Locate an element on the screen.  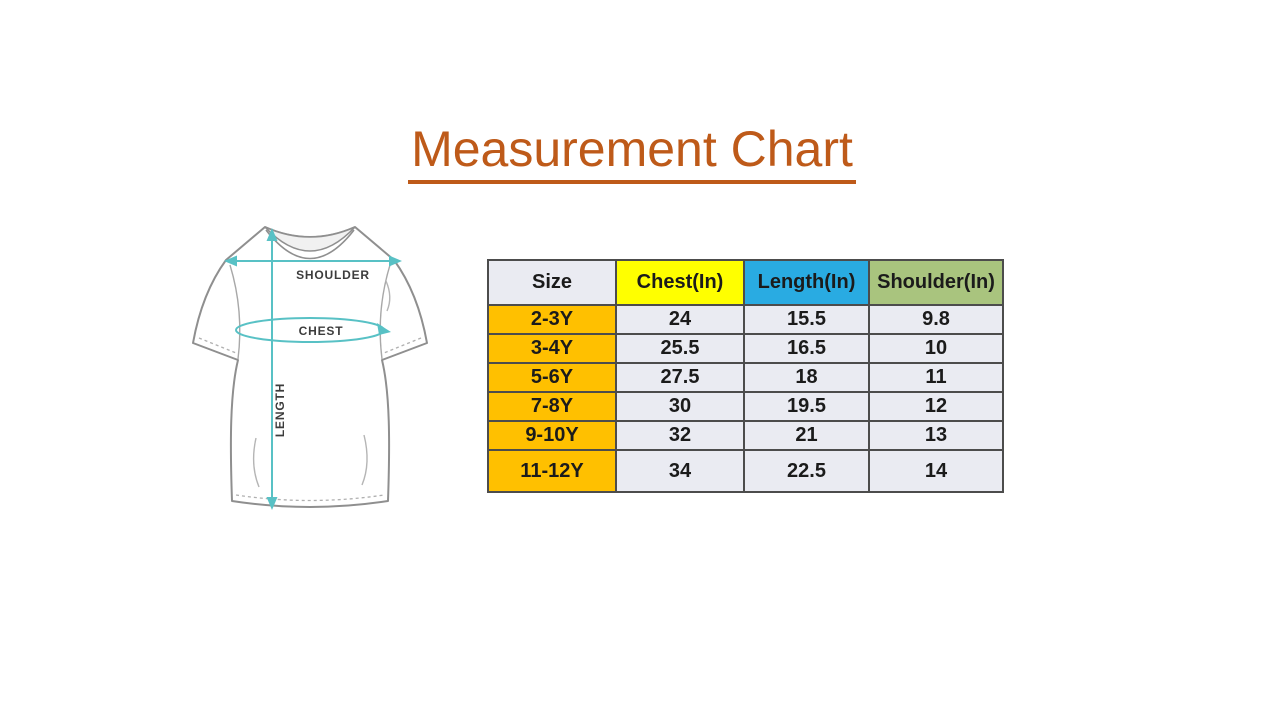
column-header-chest: Chest(In) is located at coordinates (680, 282).